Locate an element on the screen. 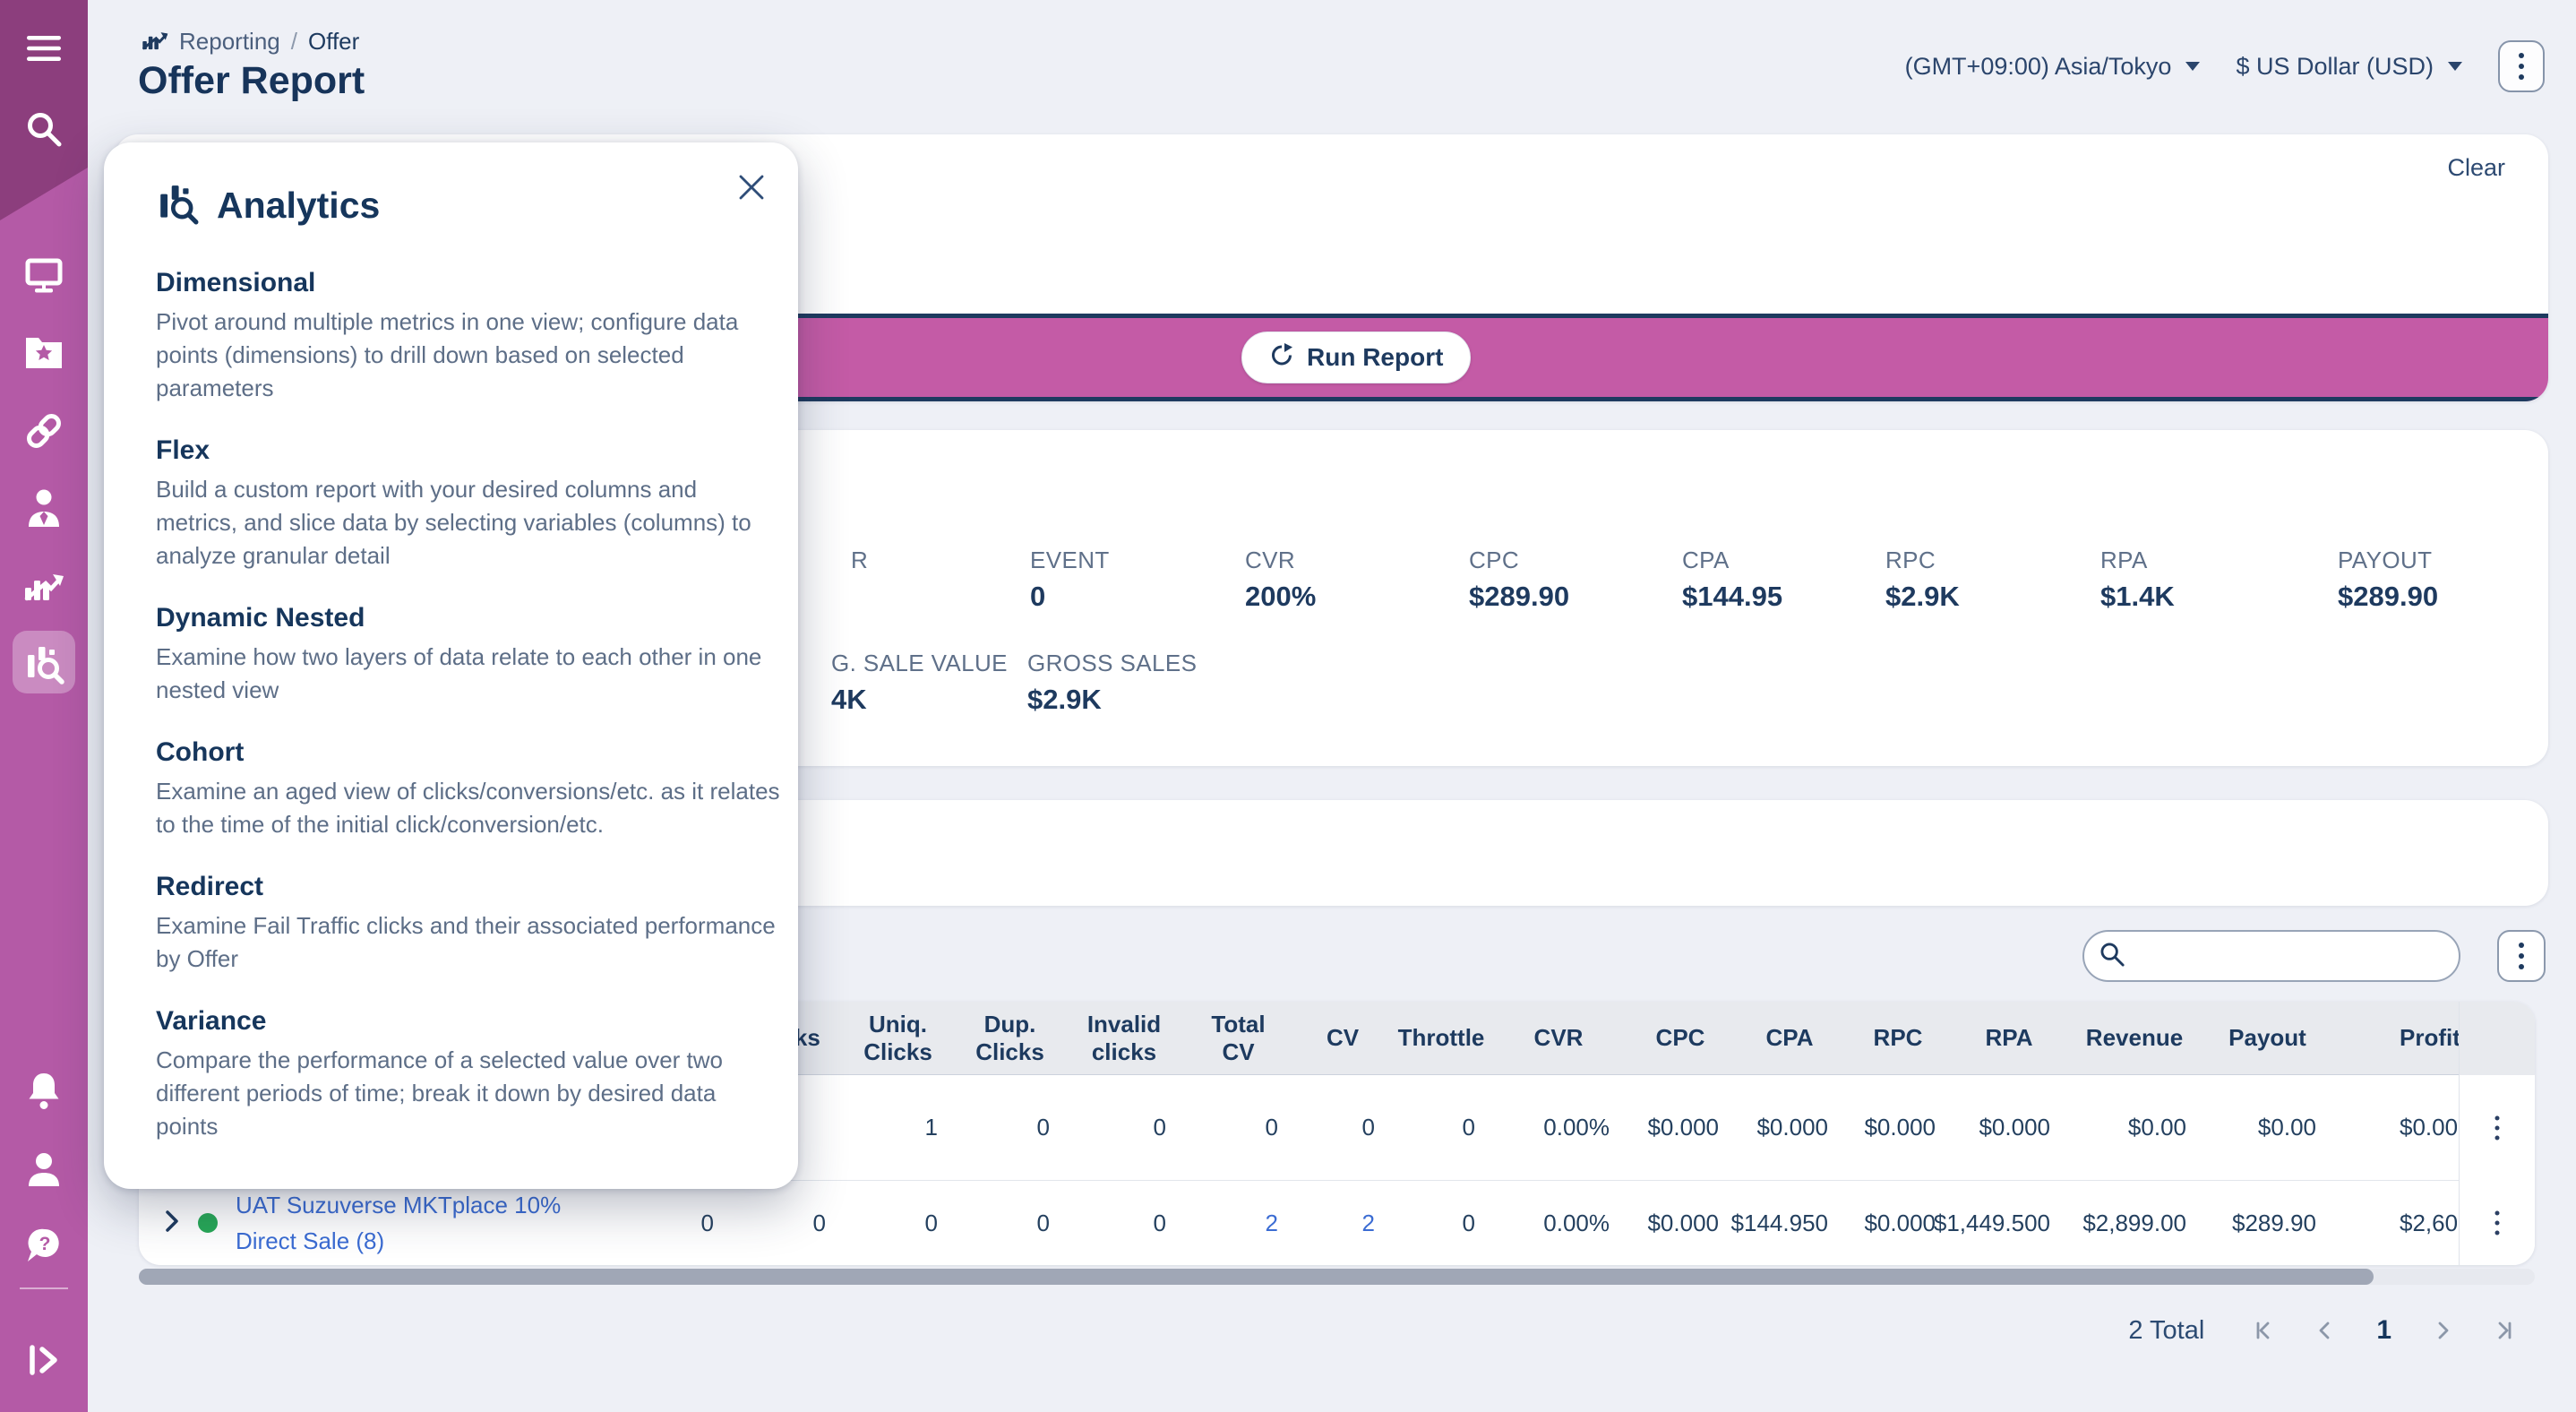 The height and width of the screenshot is (1412, 2576). previous-page-icon is located at coordinates (2325, 1330).